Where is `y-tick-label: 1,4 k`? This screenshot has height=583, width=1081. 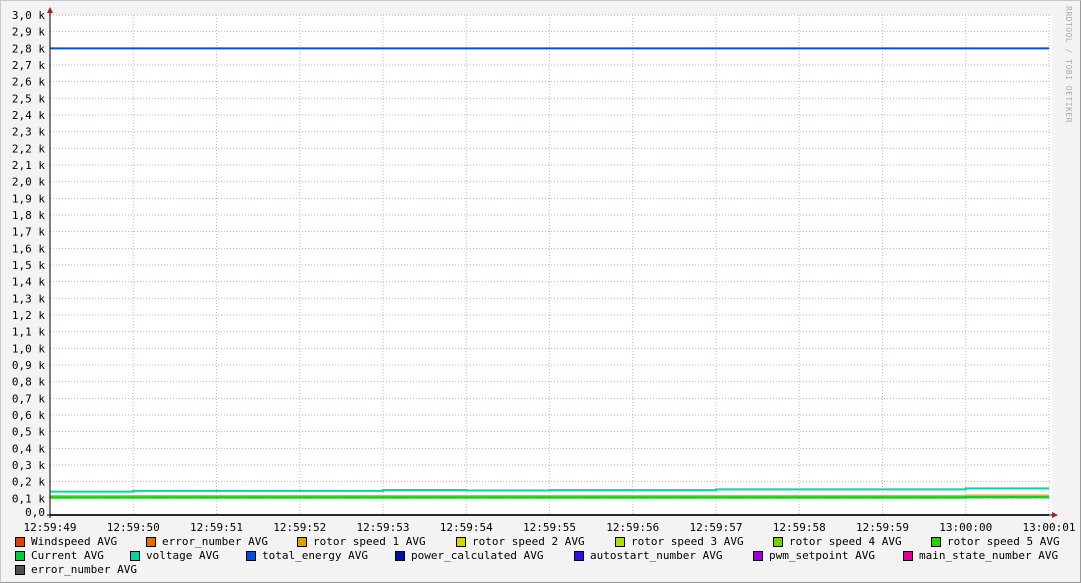
y-tick-label: 1,4 k is located at coordinates (28, 282).